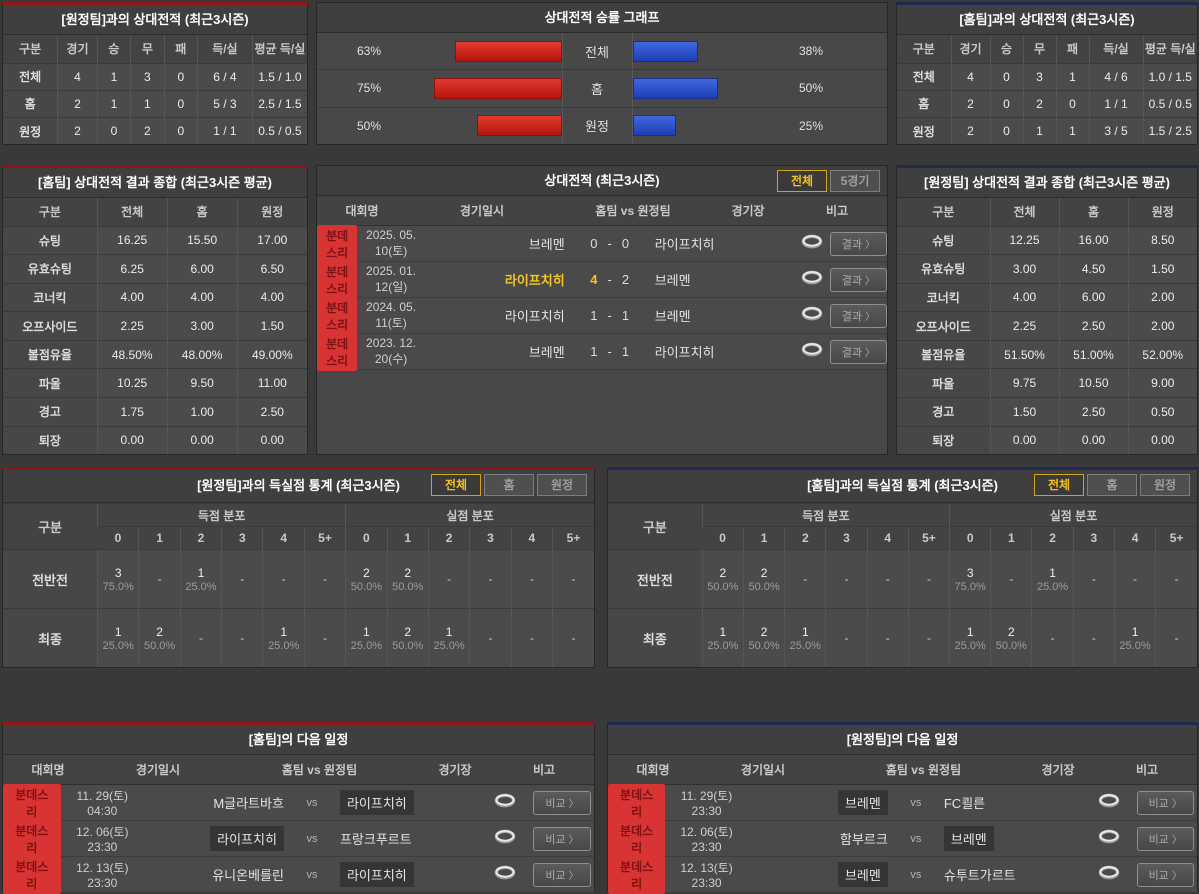 This screenshot has width=1199, height=894. I want to click on match-filter-tabs: 전체 5경기, so click(827, 181).